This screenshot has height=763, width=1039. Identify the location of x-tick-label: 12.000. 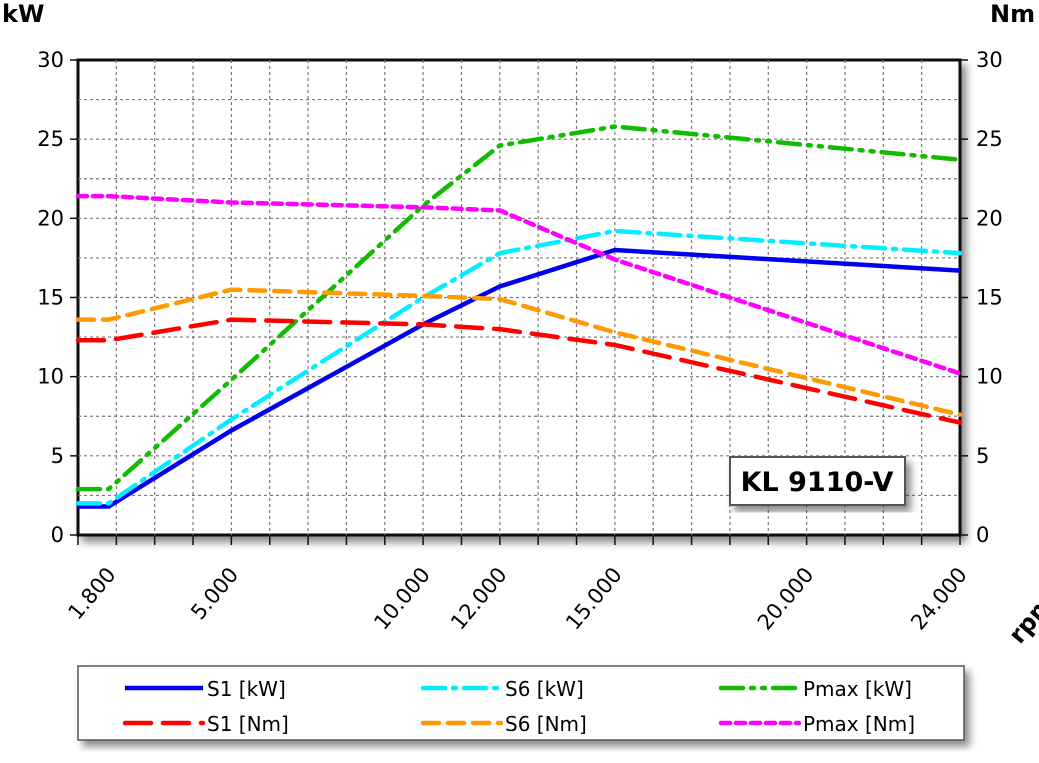
(479, 599).